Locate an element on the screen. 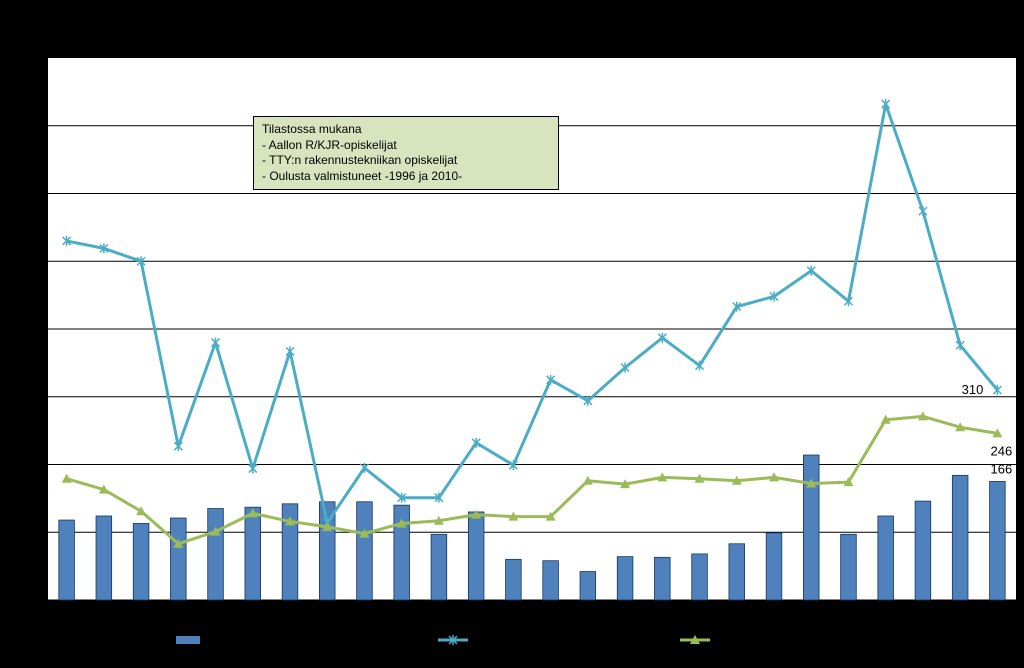  legend-key-triangle-marker is located at coordinates (695, 639).